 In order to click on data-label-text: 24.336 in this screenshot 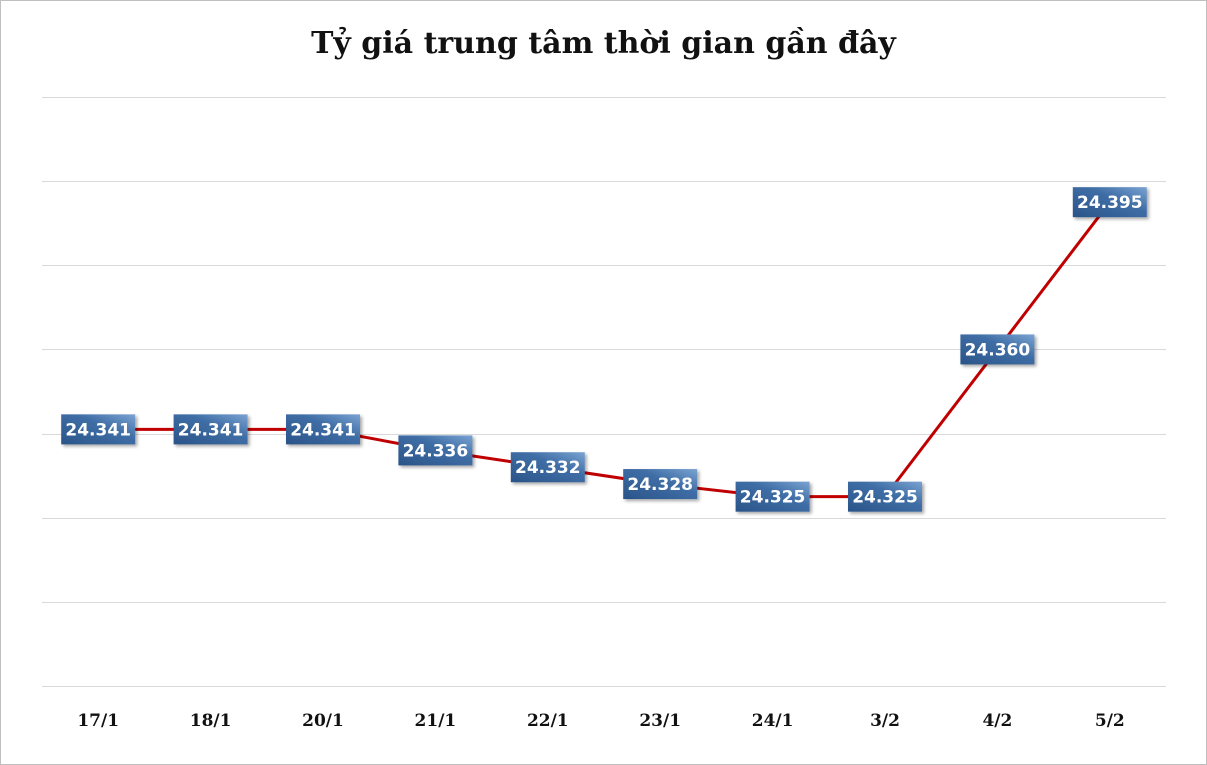, I will do `click(436, 451)`.